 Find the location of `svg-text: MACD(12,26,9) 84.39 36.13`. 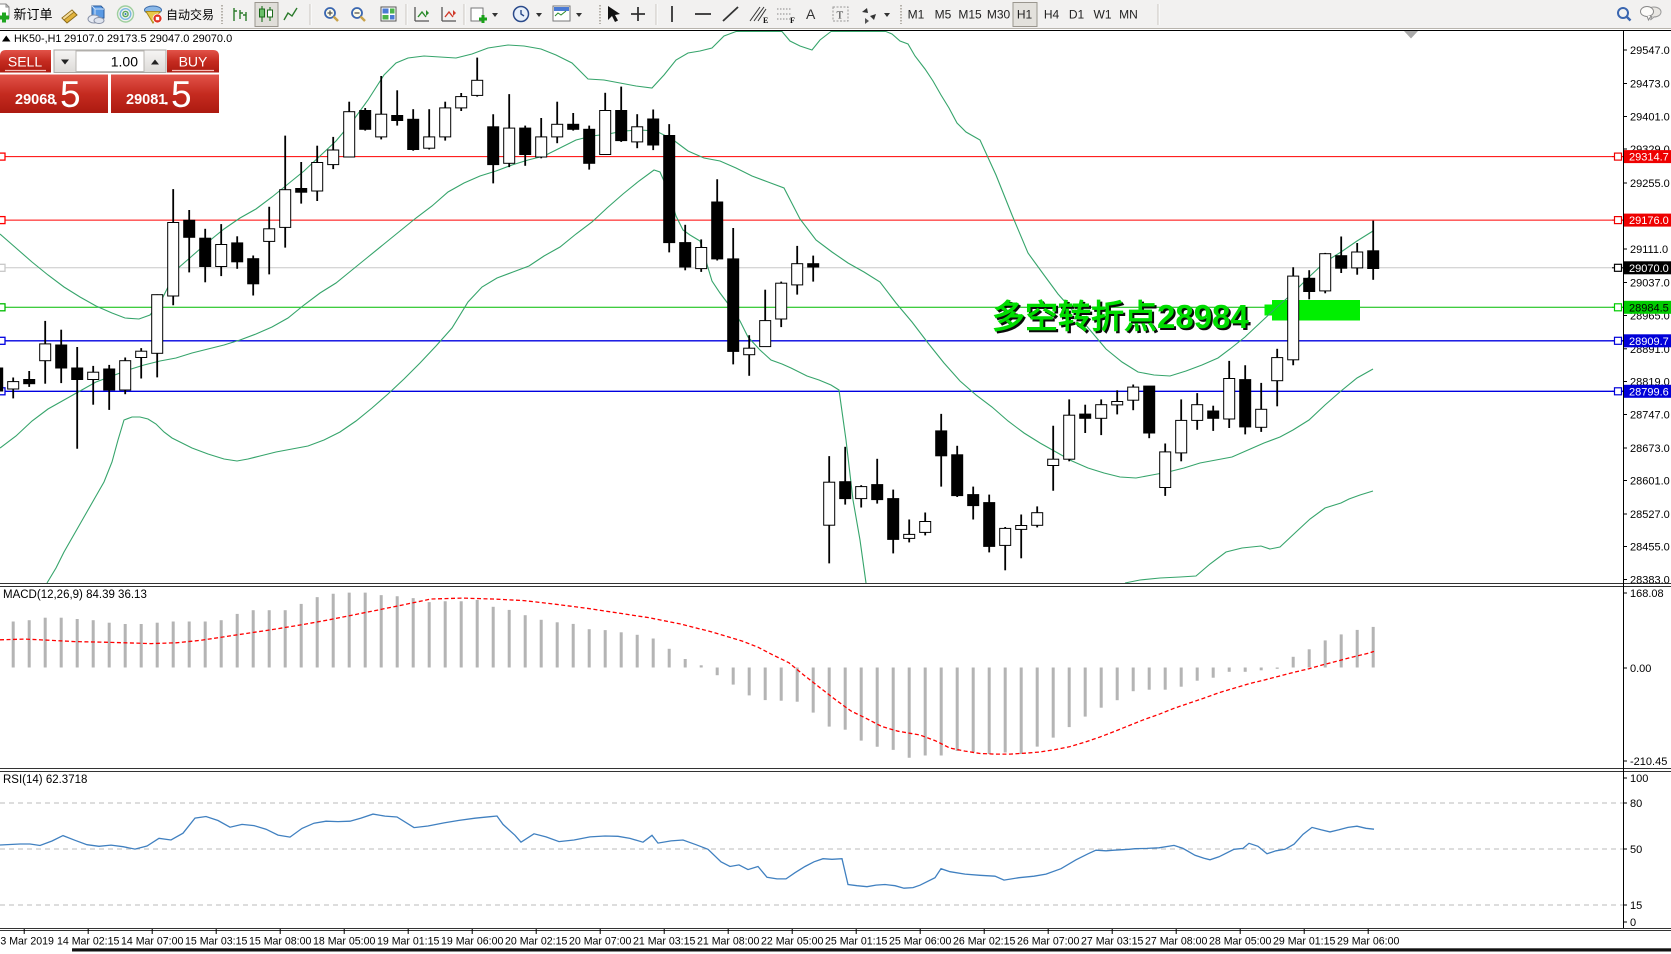

svg-text: MACD(12,26,9) 84.39 36.13 is located at coordinates (75, 595).